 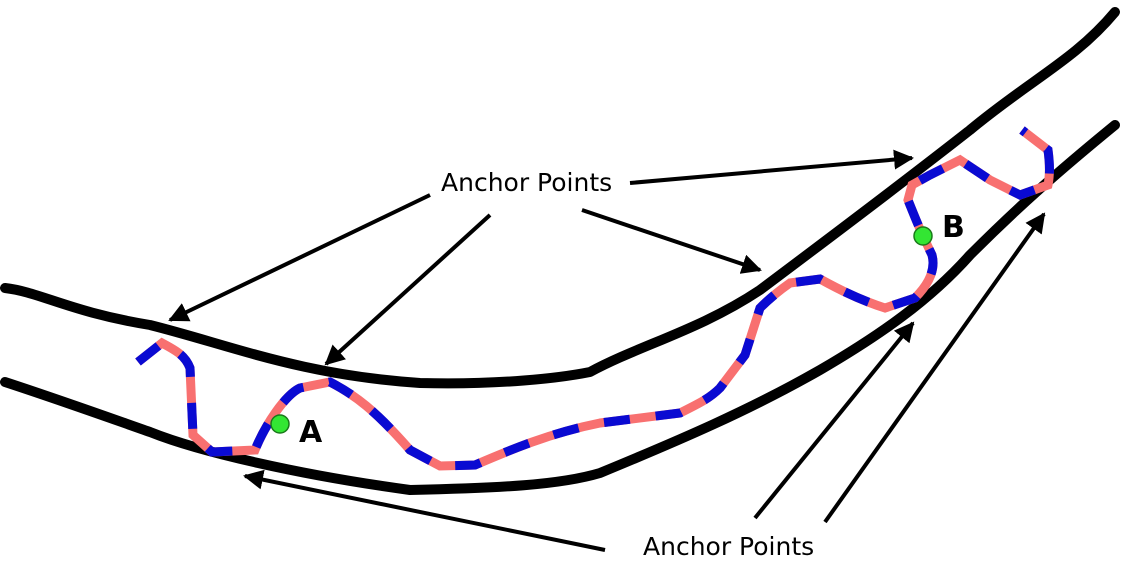 What do you see at coordinates (408, 289) in the screenshot?
I see `arrow-top-to-middle-anchor` at bounding box center [408, 289].